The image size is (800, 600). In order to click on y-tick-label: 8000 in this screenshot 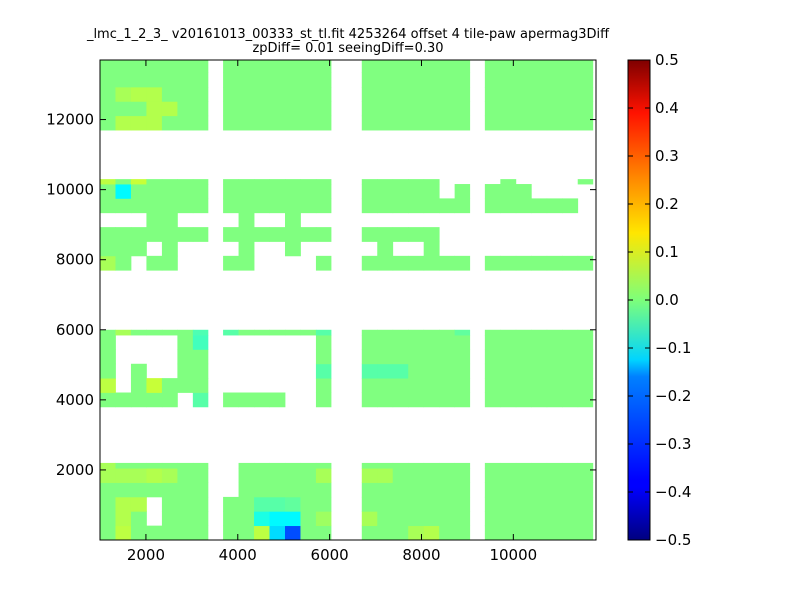, I will do `click(75, 260)`.